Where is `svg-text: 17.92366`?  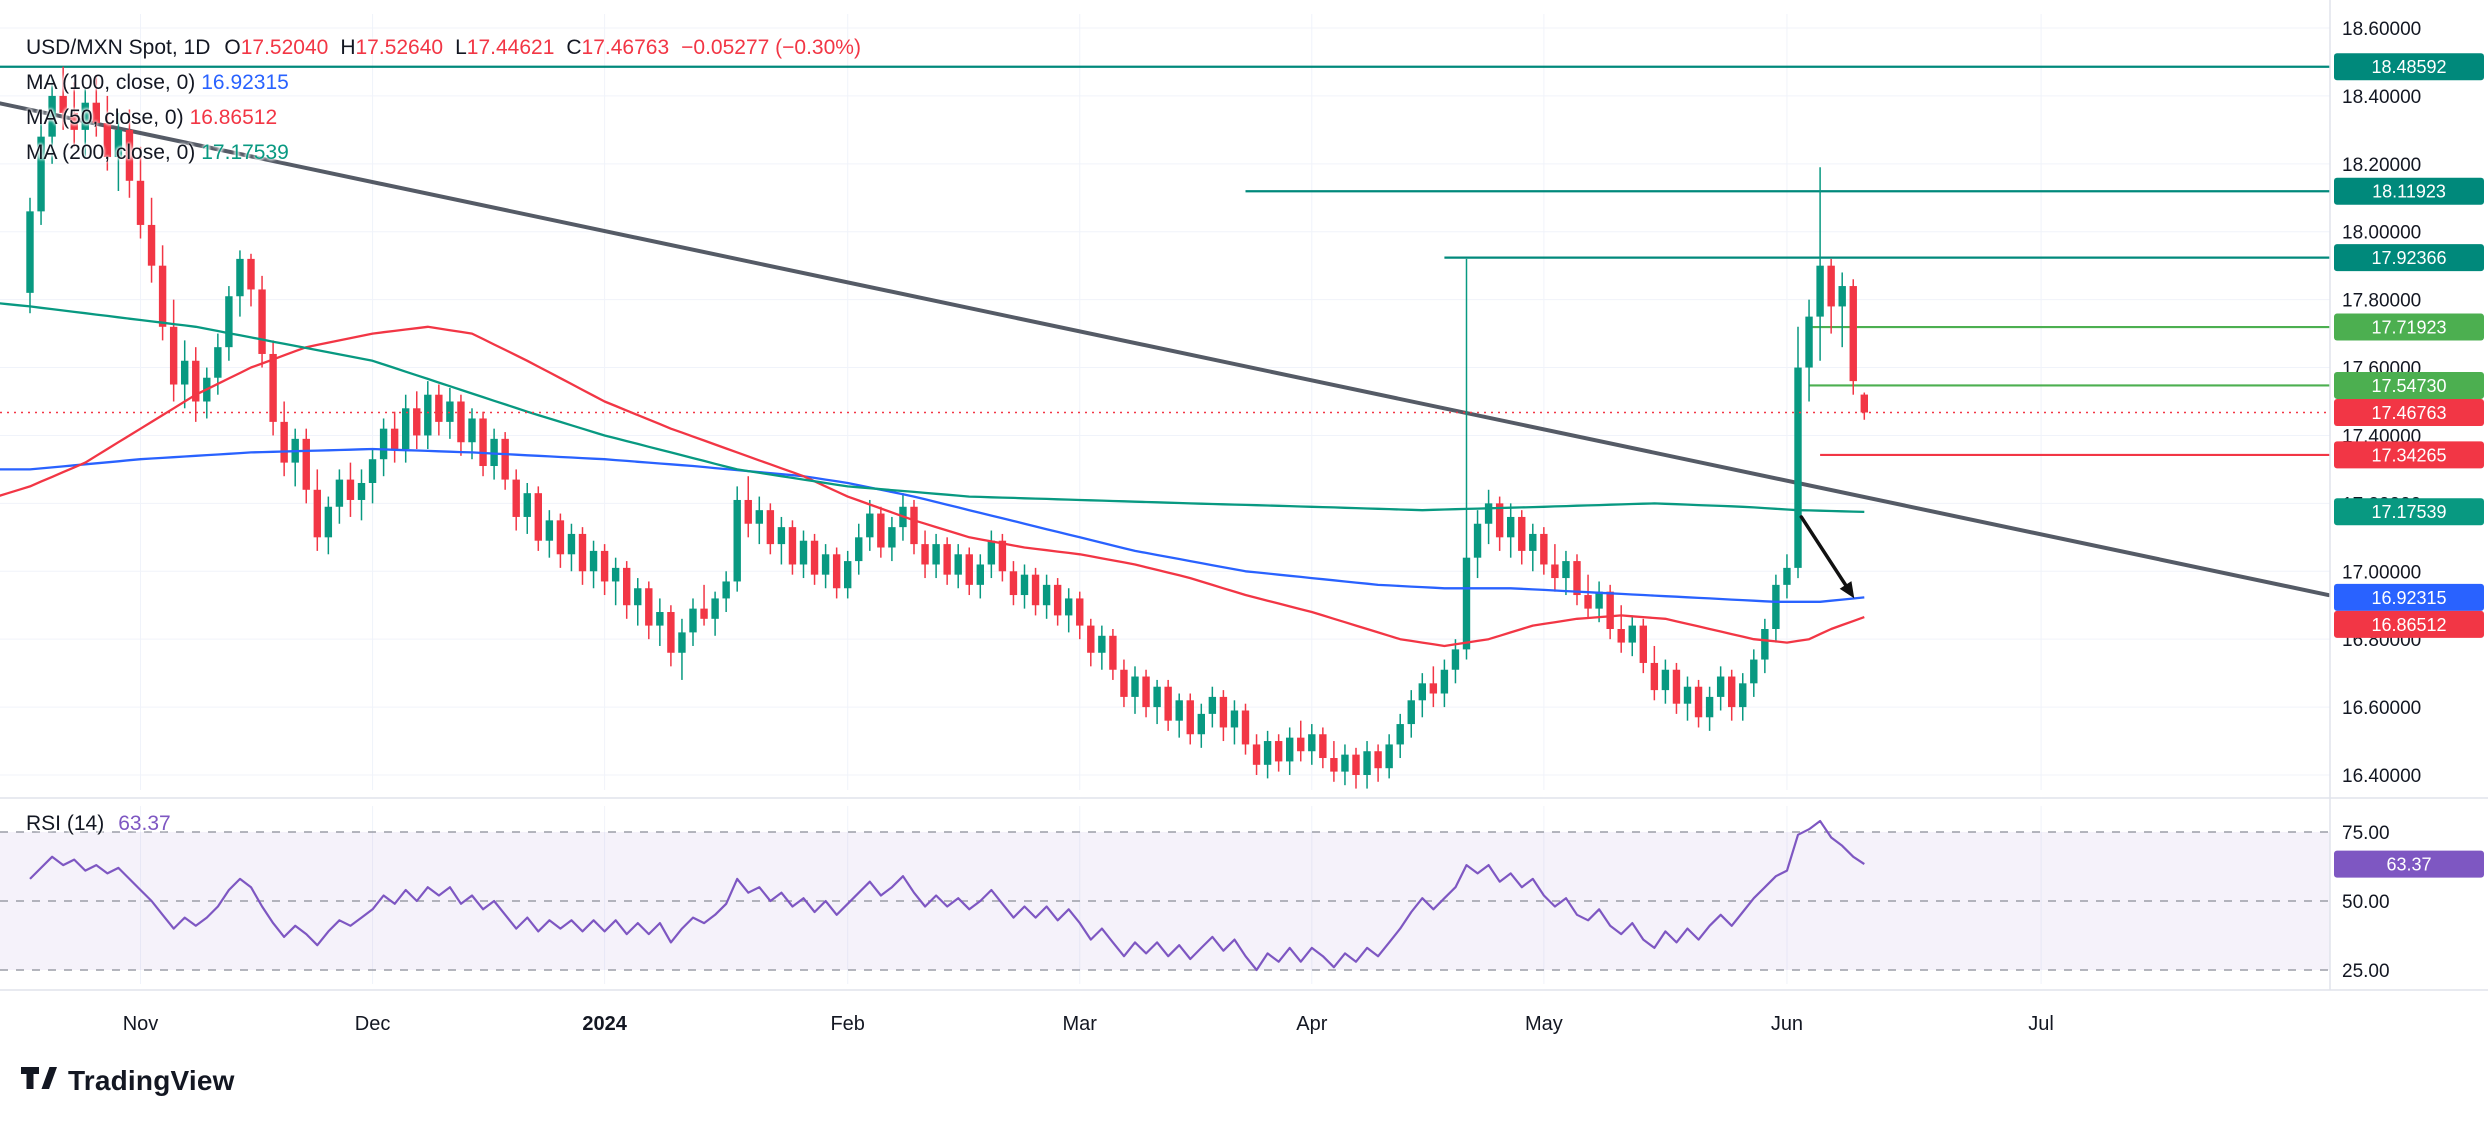
svg-text: 17.92366 is located at coordinates (2408, 258).